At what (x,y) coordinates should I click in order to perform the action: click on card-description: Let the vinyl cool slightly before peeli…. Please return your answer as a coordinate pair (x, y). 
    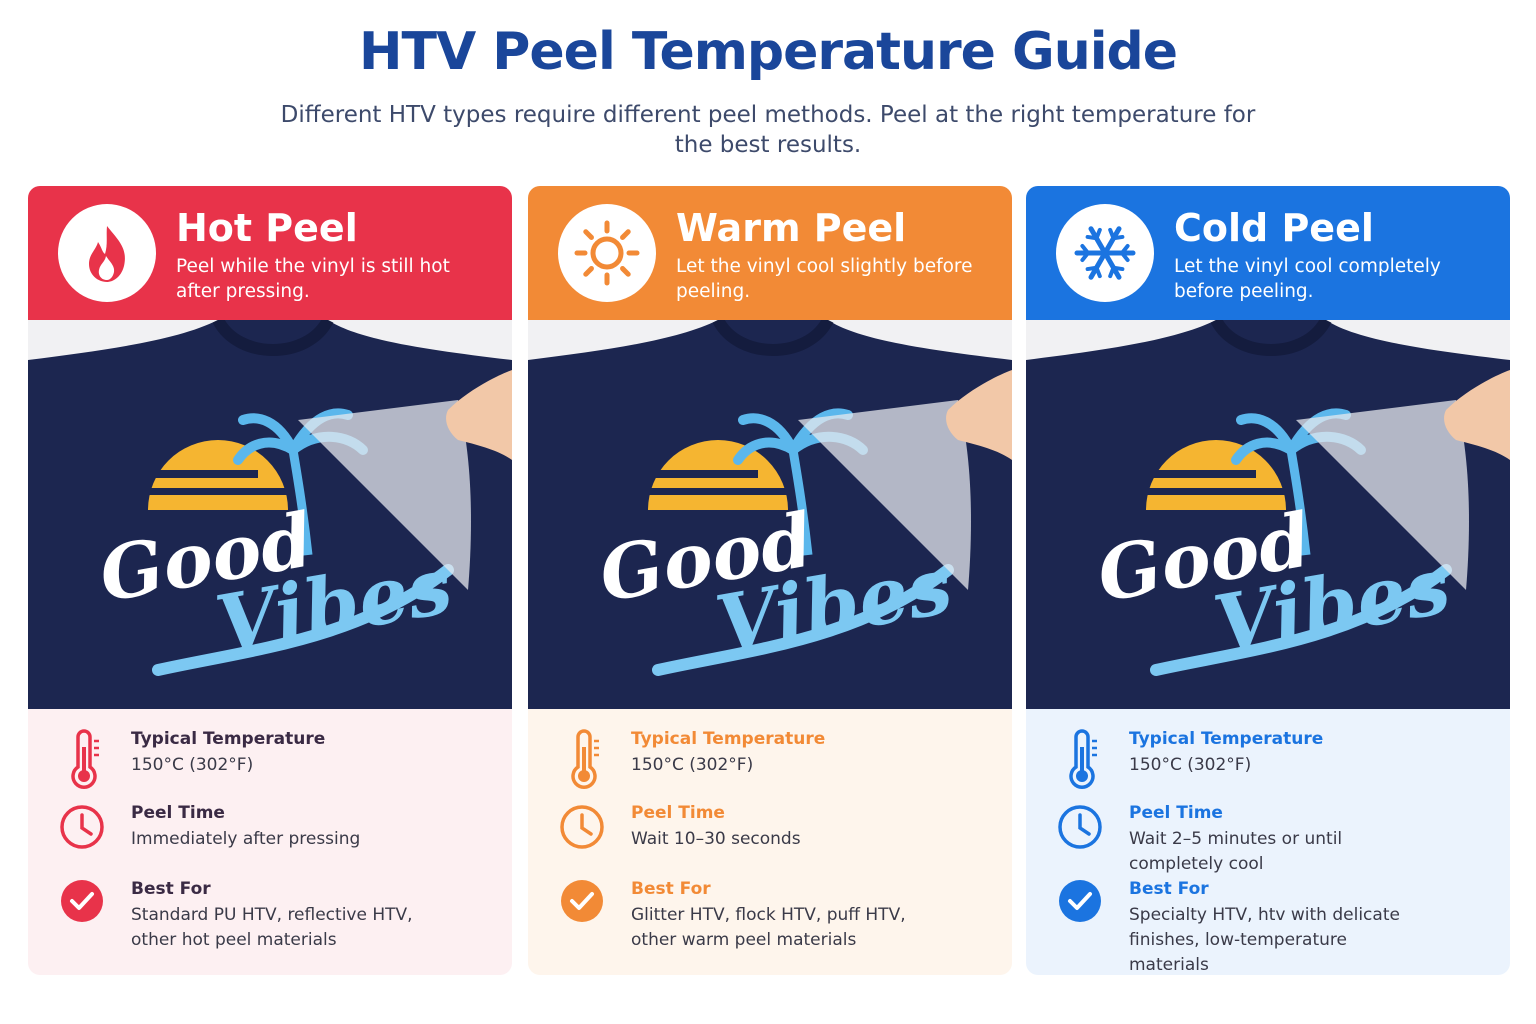
    Looking at the image, I should click on (824, 279).